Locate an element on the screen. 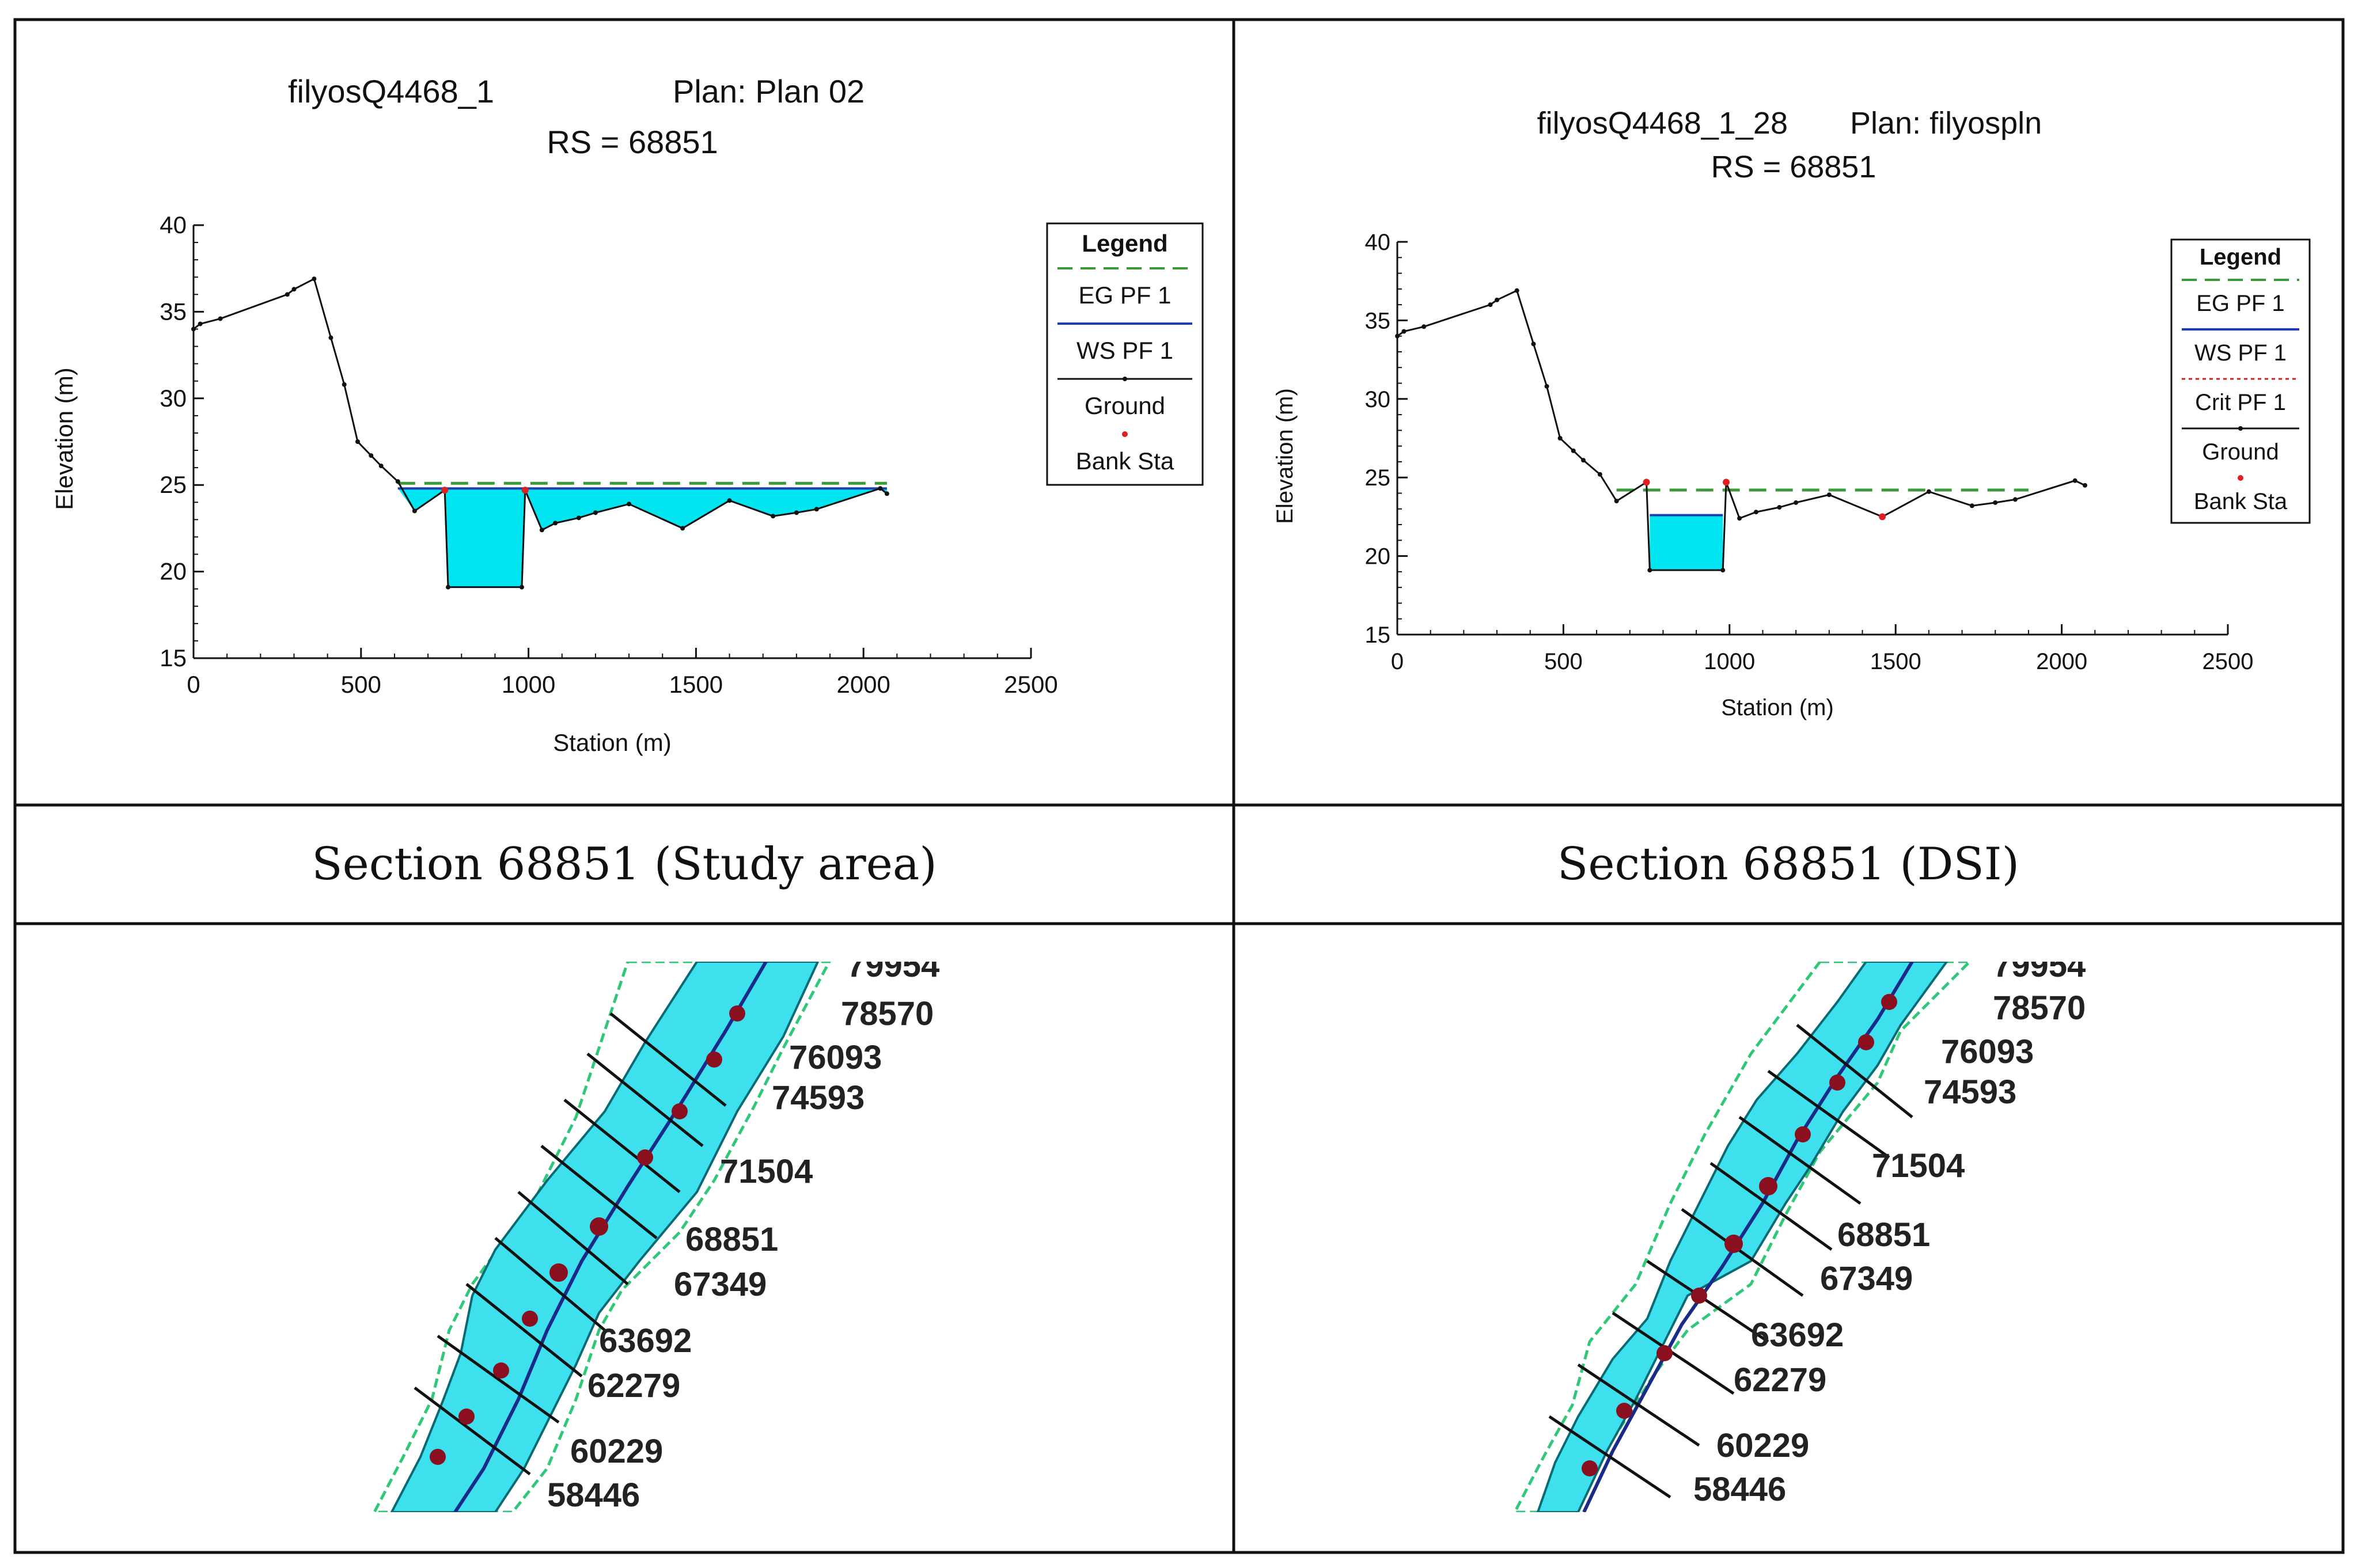 The width and height of the screenshot is (2358, 1568). station-label: 58446 is located at coordinates (593, 1494).